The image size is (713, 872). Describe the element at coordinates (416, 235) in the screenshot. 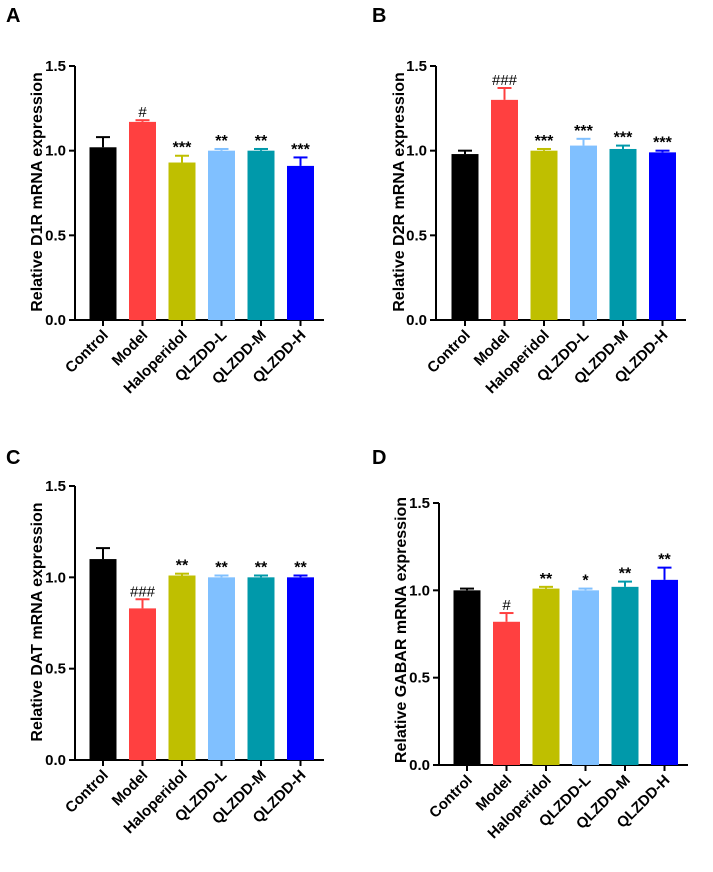

I see `panel-b-y-tick-label: 0.5` at that location.